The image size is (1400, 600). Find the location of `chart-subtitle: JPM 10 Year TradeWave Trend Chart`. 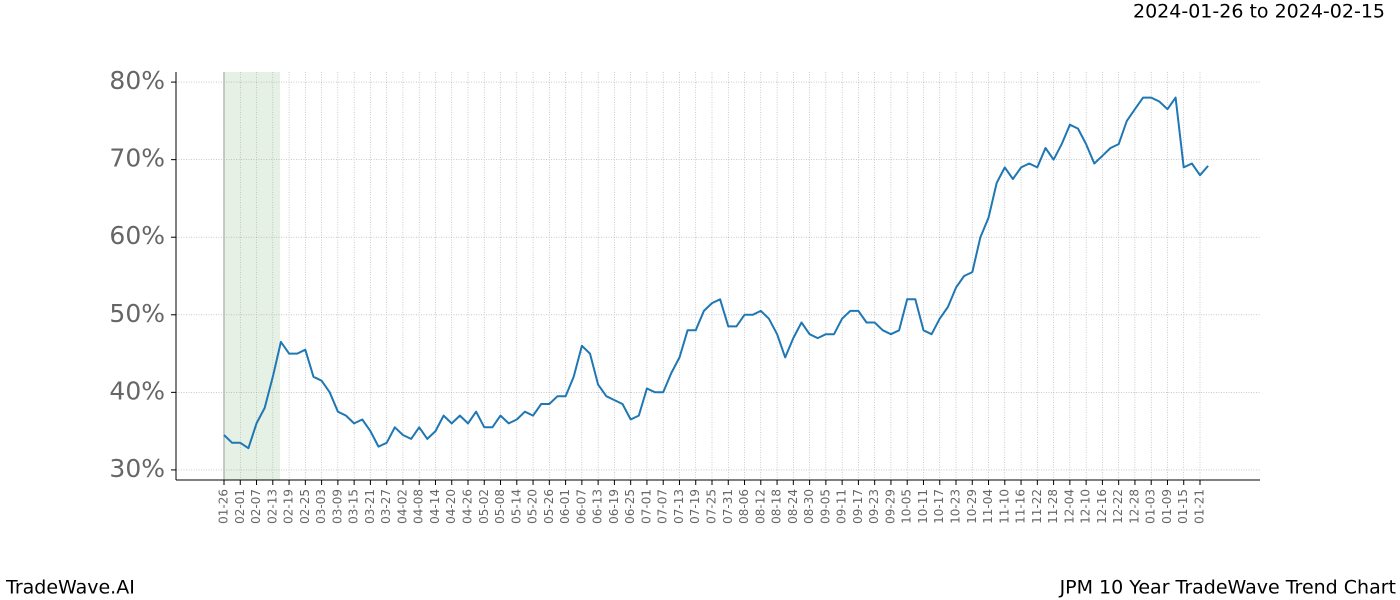

chart-subtitle: JPM 10 Year TradeWave Trend Chart is located at coordinates (1227, 588).